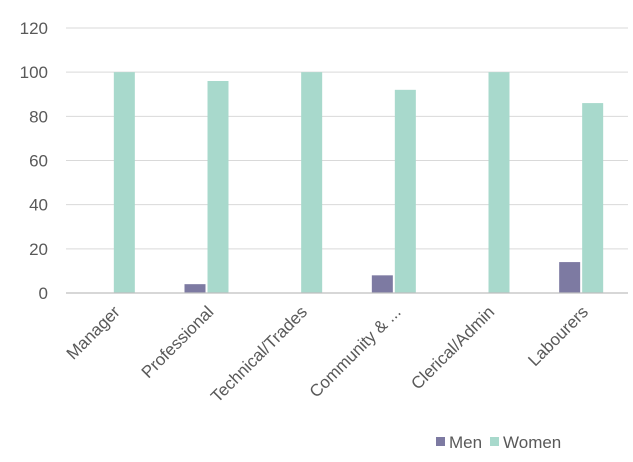 This screenshot has height=462, width=633. I want to click on y-tick-label: 20, so click(38, 249).